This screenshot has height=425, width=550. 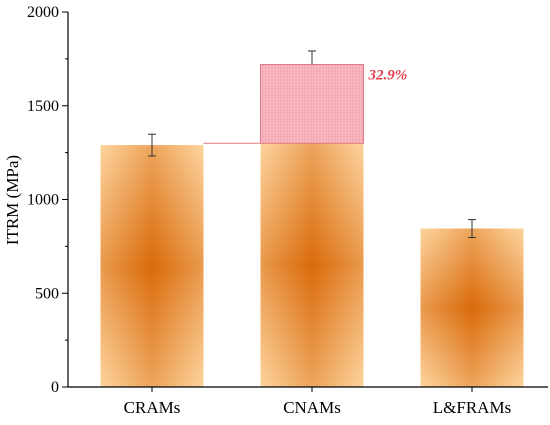 I want to click on y-tick-label: 2000, so click(x=43, y=12).